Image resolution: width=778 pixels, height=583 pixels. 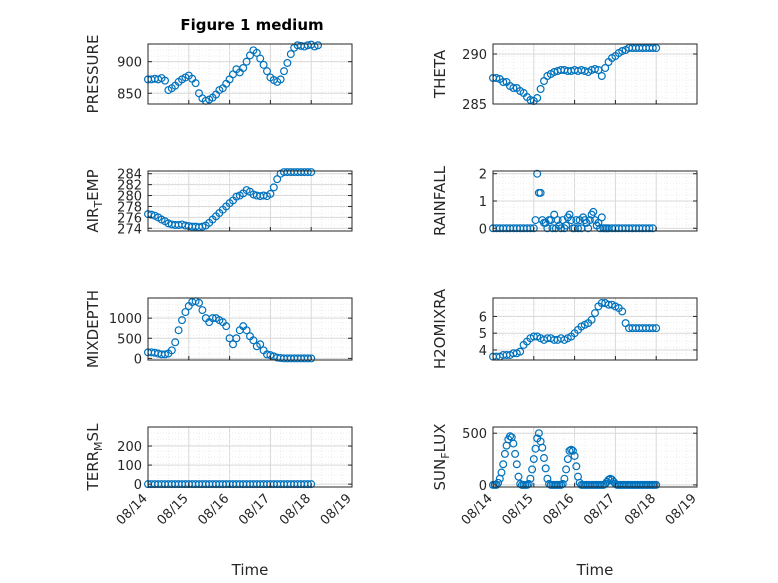 What do you see at coordinates (250, 201) in the screenshot?
I see `air_temp-axes-box` at bounding box center [250, 201].